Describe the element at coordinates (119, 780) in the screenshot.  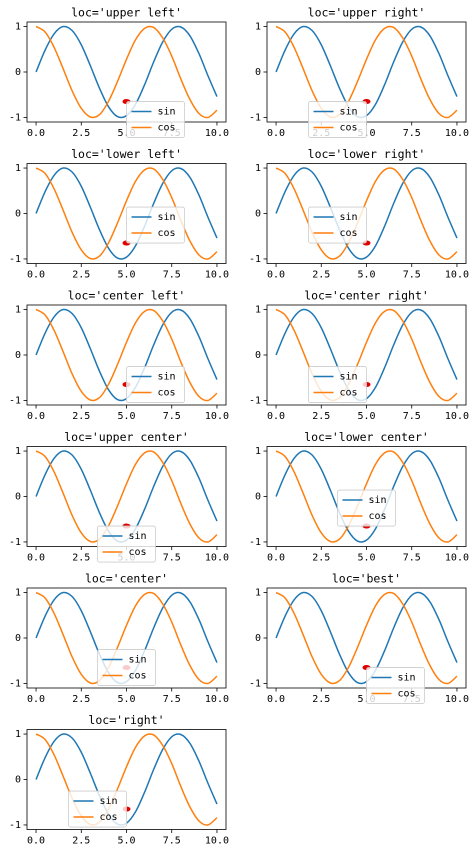
I see `subplot: loc='right' 0.0 2.5 5.0 7.5 10.0 -1 0 1 sin cos` at that location.